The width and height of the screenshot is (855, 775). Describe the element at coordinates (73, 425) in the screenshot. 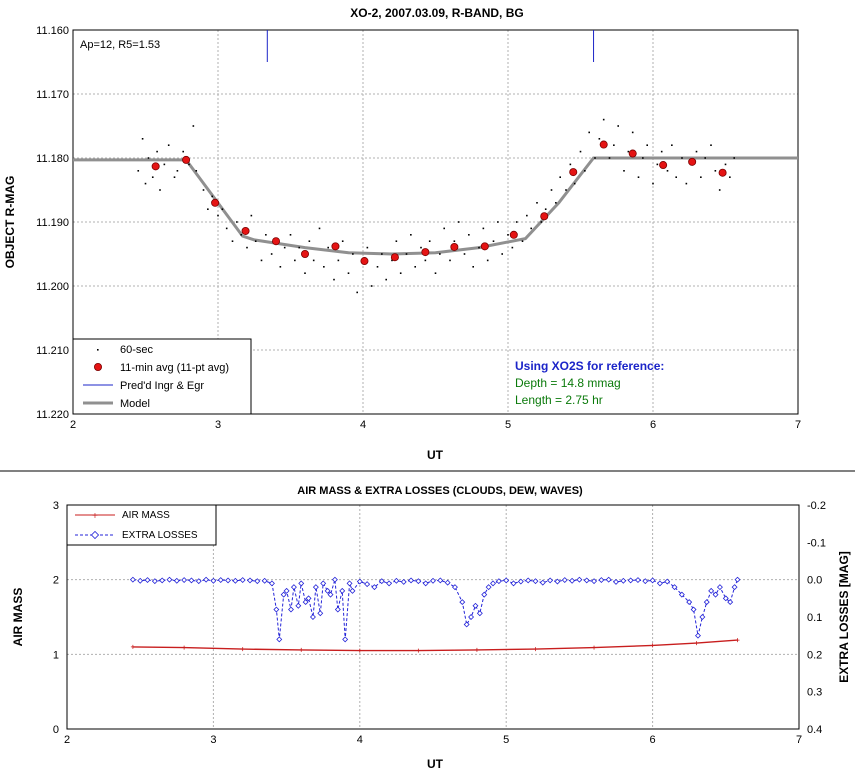

I see `top-x-tick: 2` at that location.